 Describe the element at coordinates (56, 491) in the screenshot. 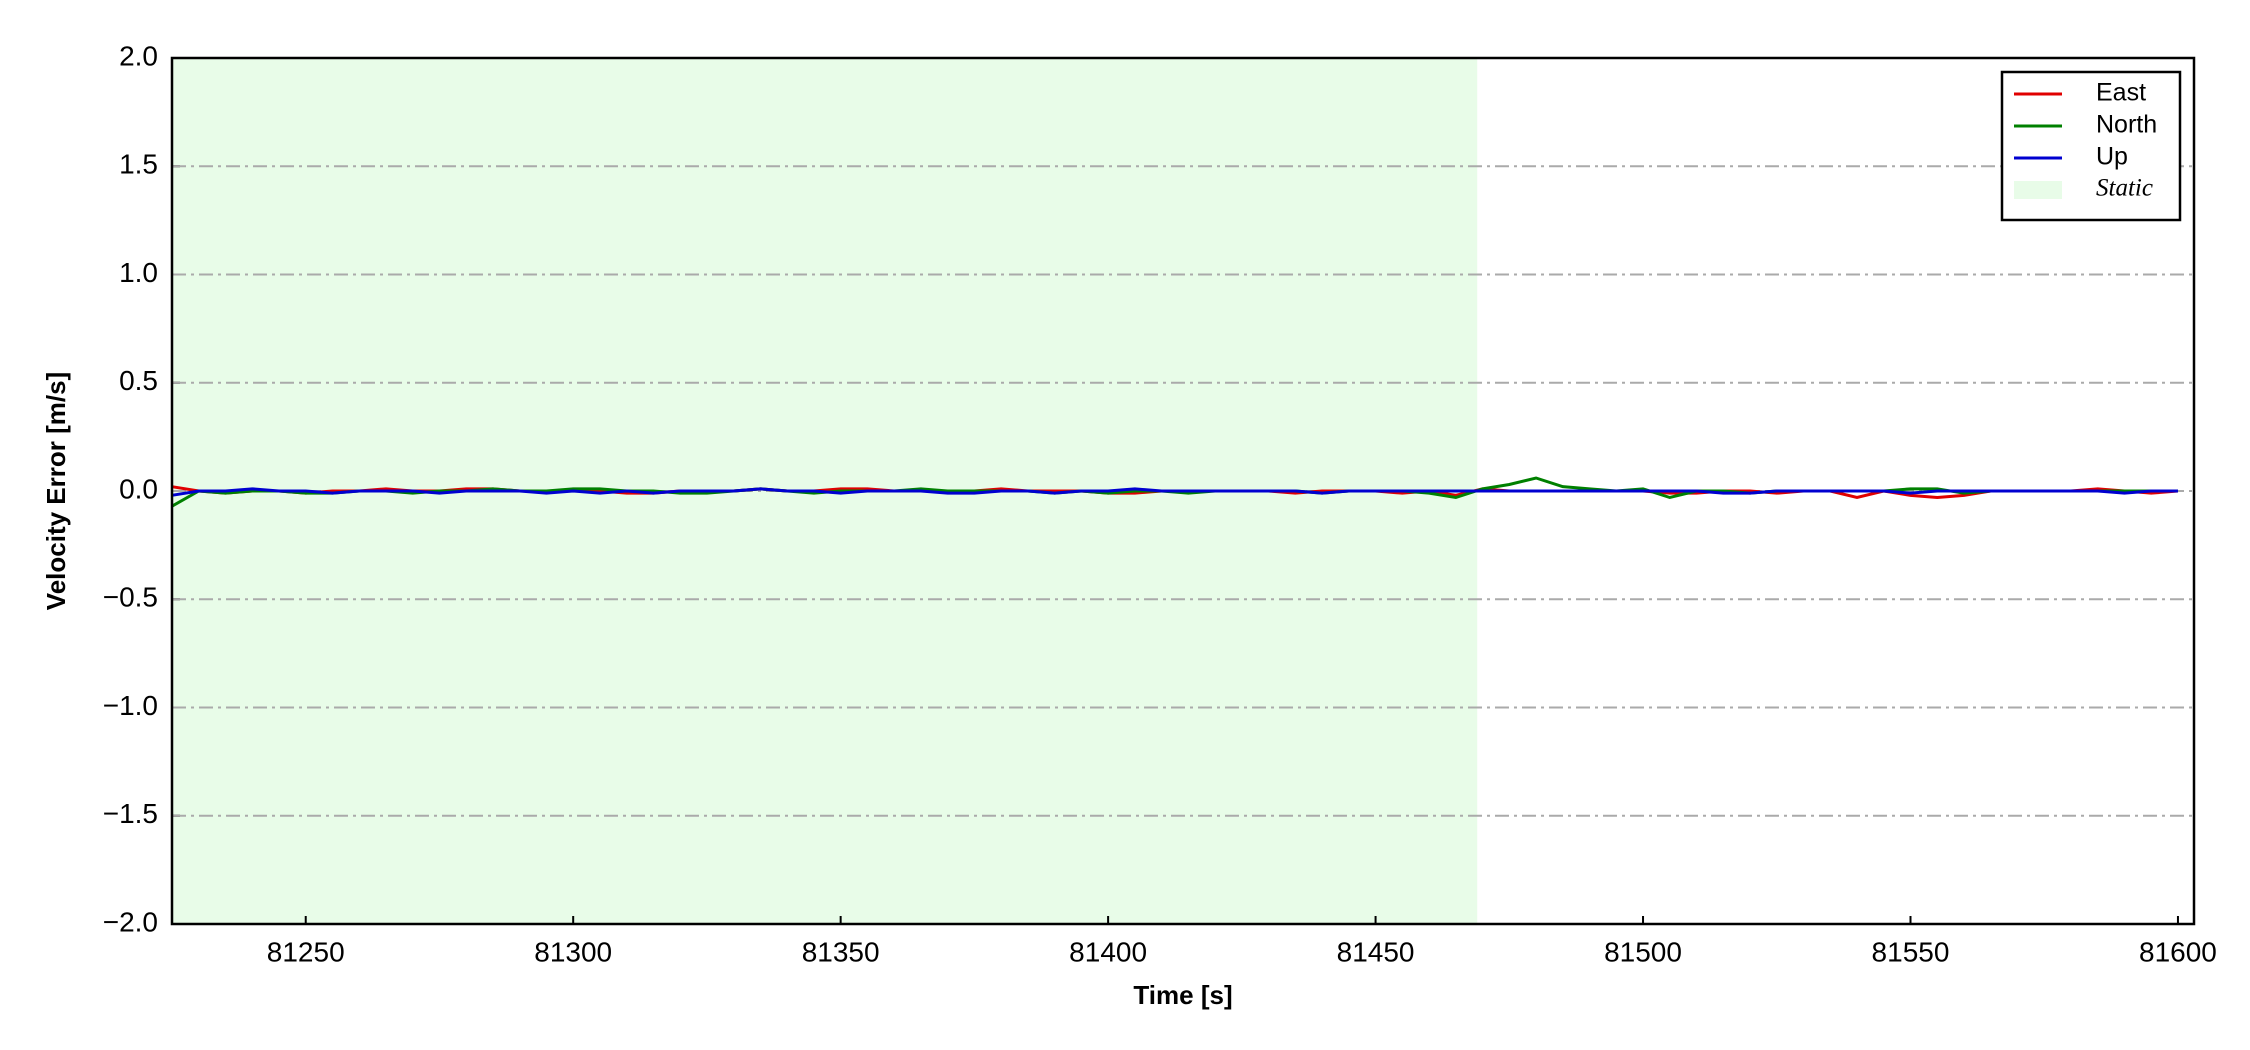

I see `y-axis-label: Velocity Error [m/s]` at that location.